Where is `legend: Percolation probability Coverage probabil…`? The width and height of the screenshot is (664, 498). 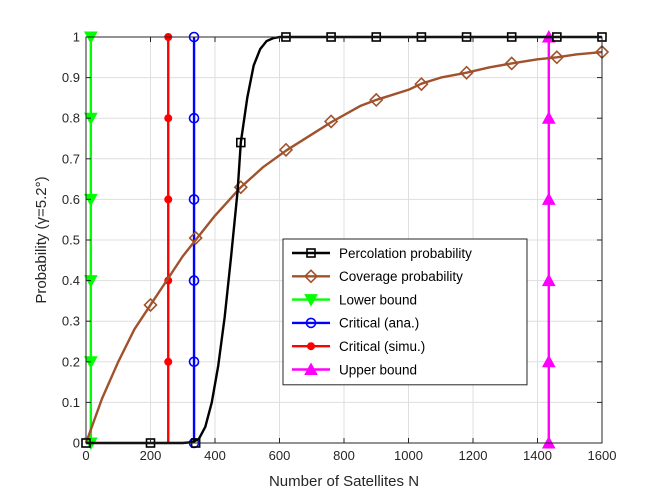
legend: Percolation probability Coverage probabil… is located at coordinates (405, 312).